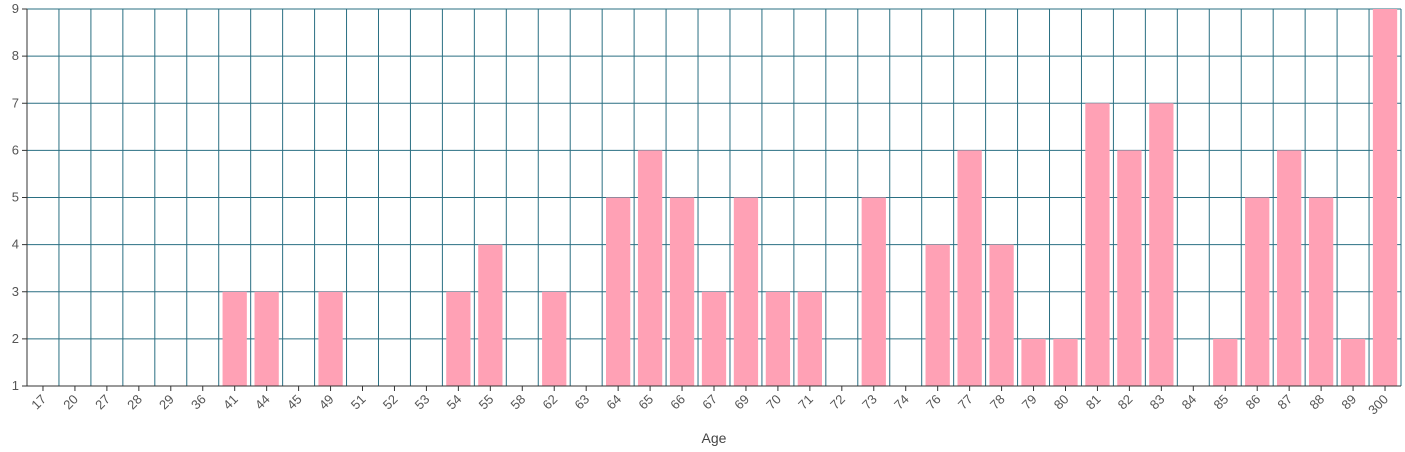  What do you see at coordinates (1061, 402) in the screenshot?
I see `x-tick-label: 80` at bounding box center [1061, 402].